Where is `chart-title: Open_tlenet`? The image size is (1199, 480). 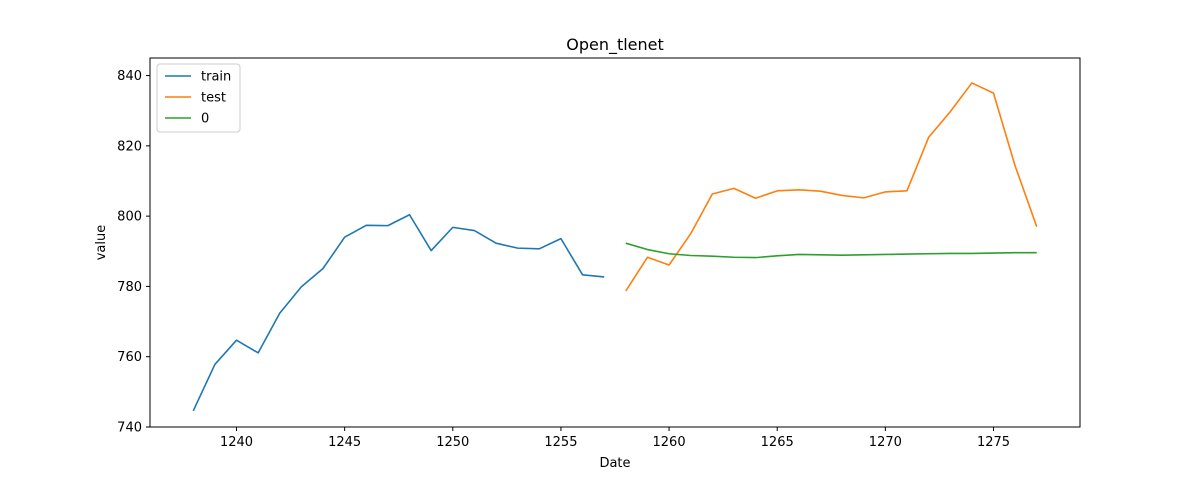
chart-title: Open_tlenet is located at coordinates (615, 45).